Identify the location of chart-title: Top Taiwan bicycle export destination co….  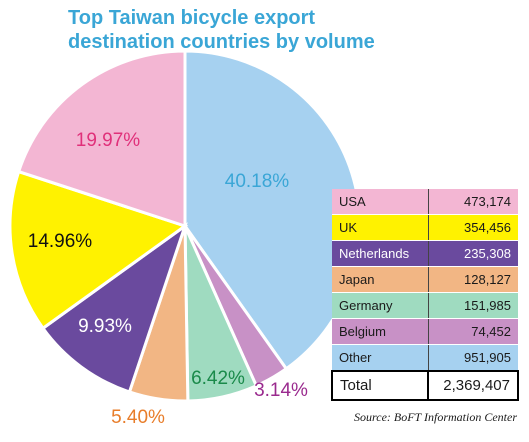
(221, 30).